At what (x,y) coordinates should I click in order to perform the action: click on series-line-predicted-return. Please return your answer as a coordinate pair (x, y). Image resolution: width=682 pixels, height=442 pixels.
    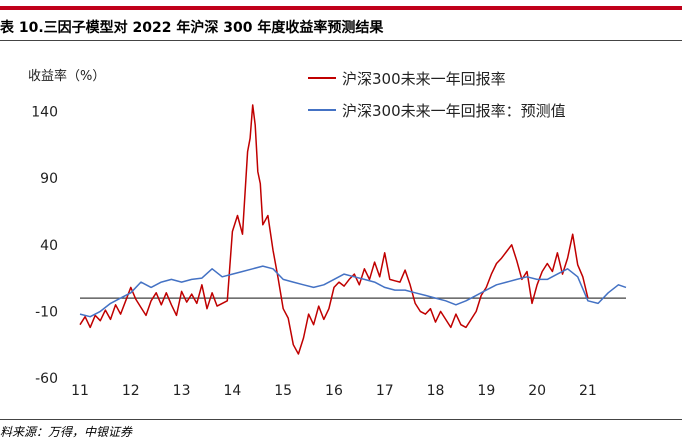
    Looking at the image, I should click on (353, 291).